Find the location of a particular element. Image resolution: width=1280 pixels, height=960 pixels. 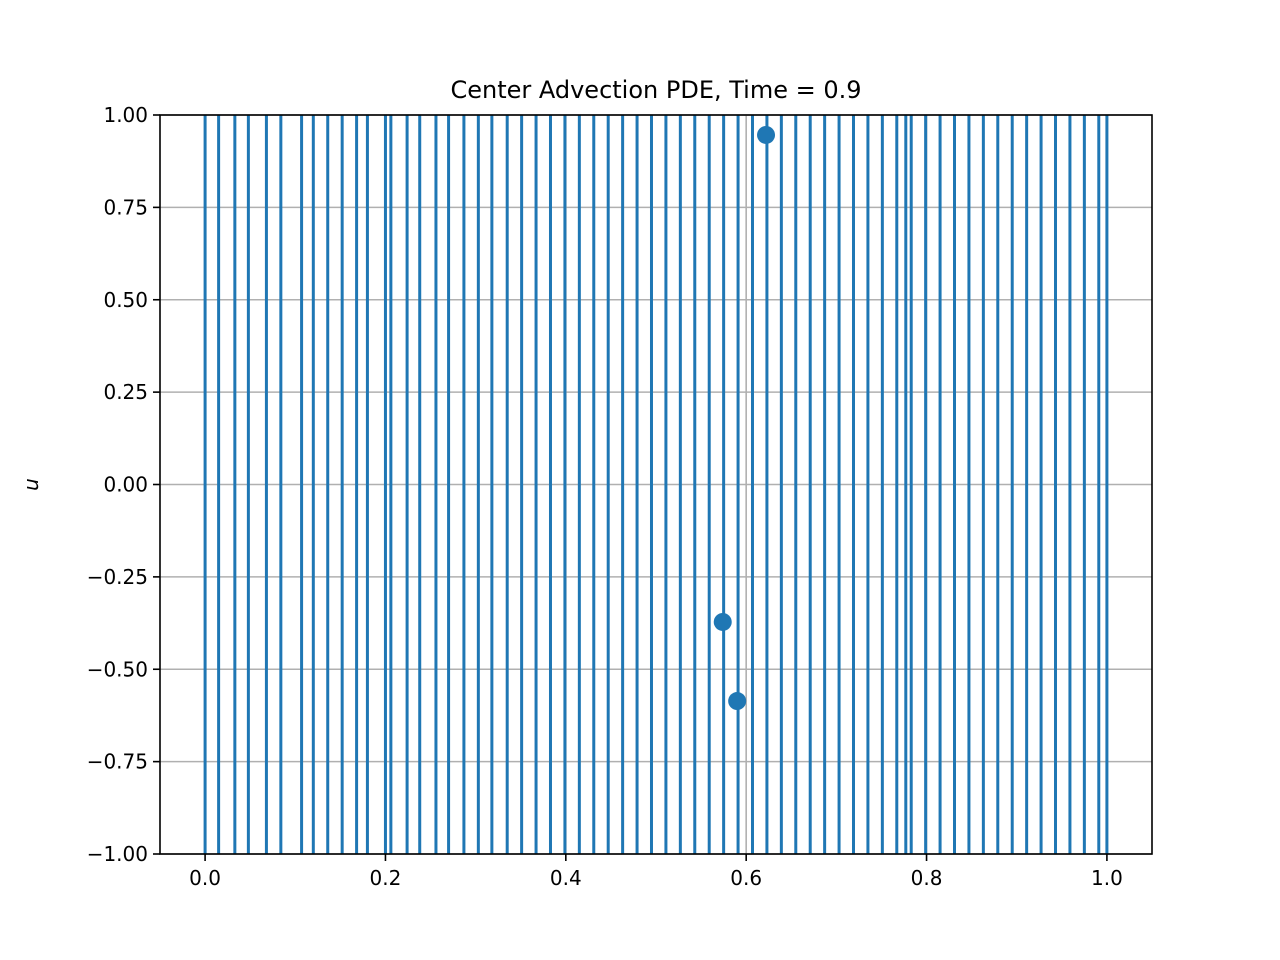

x-tick-label: 0.8 is located at coordinates (927, 878).